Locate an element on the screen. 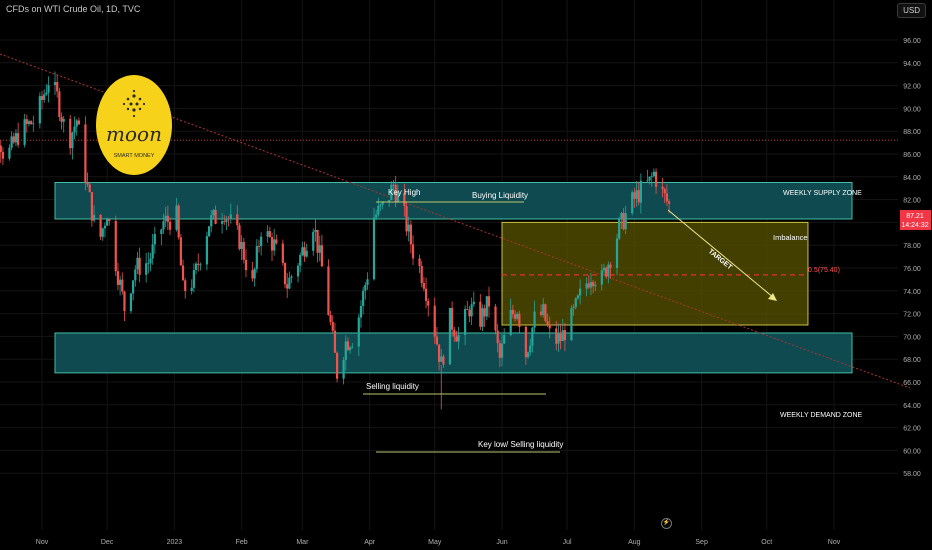 Image resolution: width=932 pixels, height=550 pixels. weekly-demand-zone is located at coordinates (453, 353).